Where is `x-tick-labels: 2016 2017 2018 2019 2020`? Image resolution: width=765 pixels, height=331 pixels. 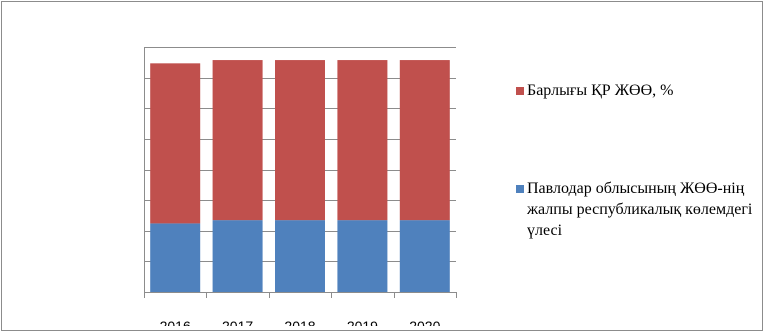 x-tick-labels: 2016 2017 2018 2019 2020 is located at coordinates (300, 322).